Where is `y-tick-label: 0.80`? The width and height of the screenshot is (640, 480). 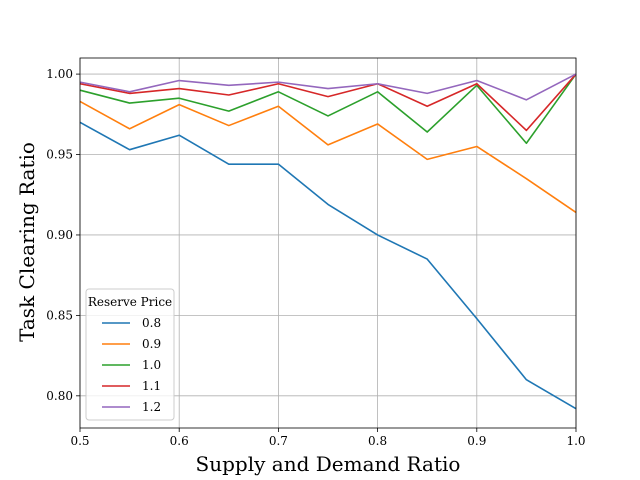 y-tick-label: 0.80 is located at coordinates (59, 396).